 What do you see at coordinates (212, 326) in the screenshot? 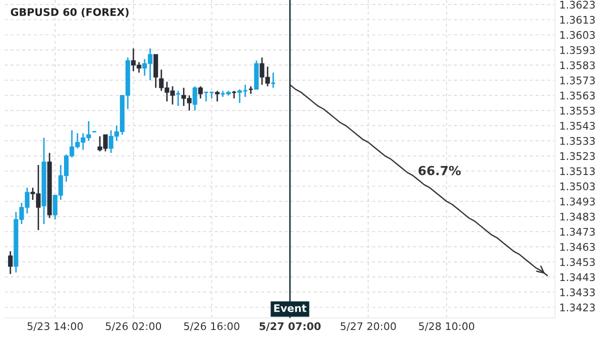
I see `x-tick-label: 5/26 16:00` at bounding box center [212, 326].